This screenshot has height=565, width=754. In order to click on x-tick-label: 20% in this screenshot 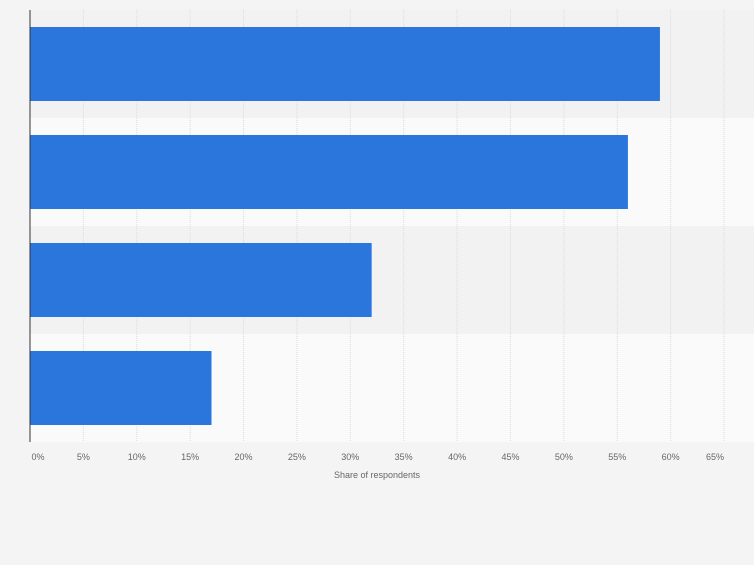, I will do `click(244, 457)`.